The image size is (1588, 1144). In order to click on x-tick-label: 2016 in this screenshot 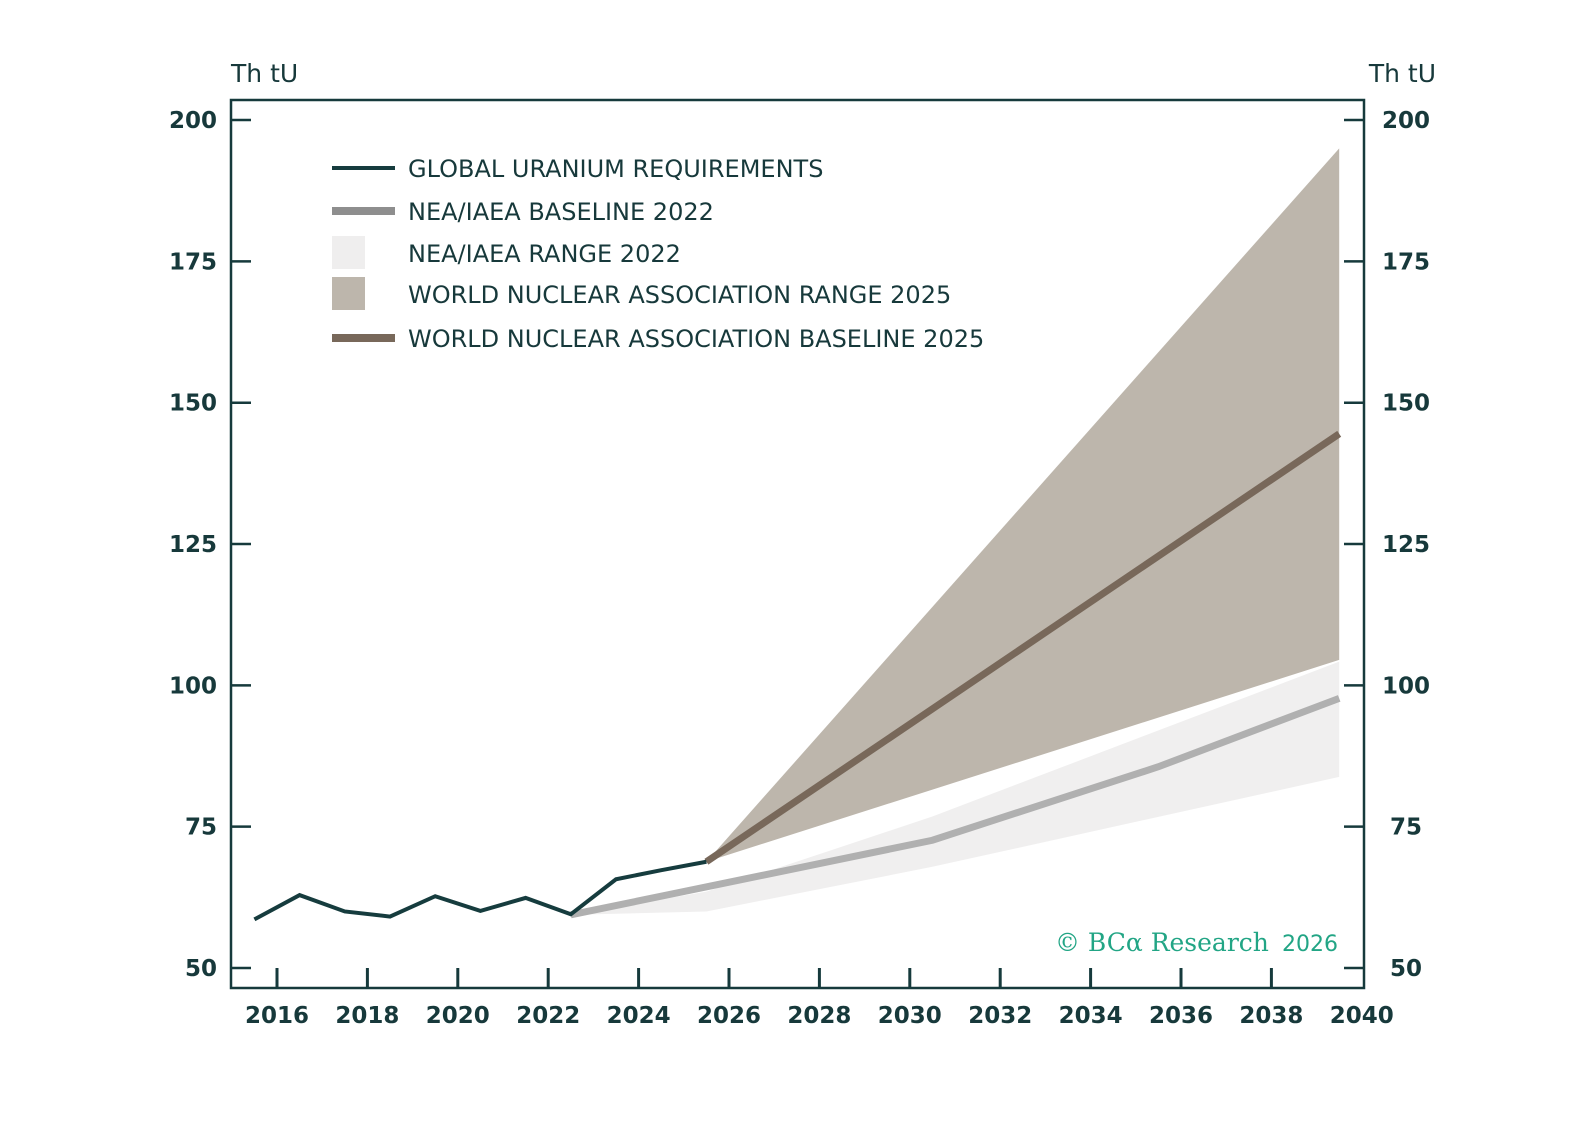, I will do `click(277, 1016)`.